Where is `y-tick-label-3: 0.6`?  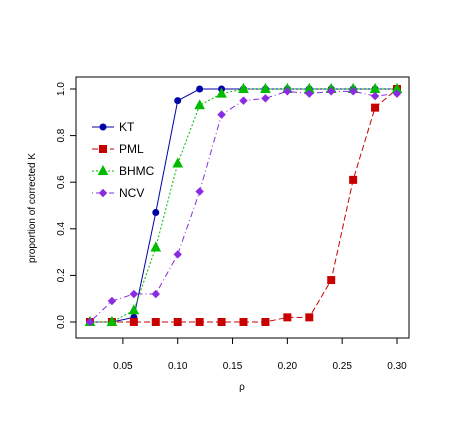 y-tick-label-3: 0.6 is located at coordinates (61, 182).